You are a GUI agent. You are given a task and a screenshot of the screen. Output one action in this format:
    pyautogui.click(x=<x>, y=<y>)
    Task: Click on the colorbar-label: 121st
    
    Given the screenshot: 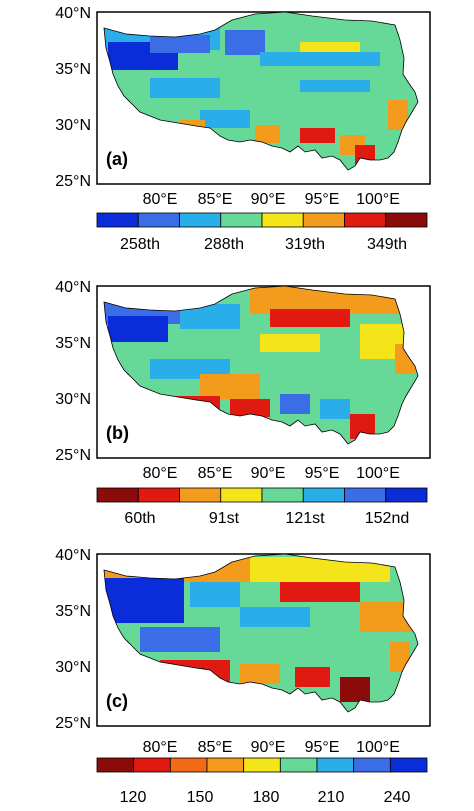 What is the action you would take?
    pyautogui.click(x=305, y=518)
    